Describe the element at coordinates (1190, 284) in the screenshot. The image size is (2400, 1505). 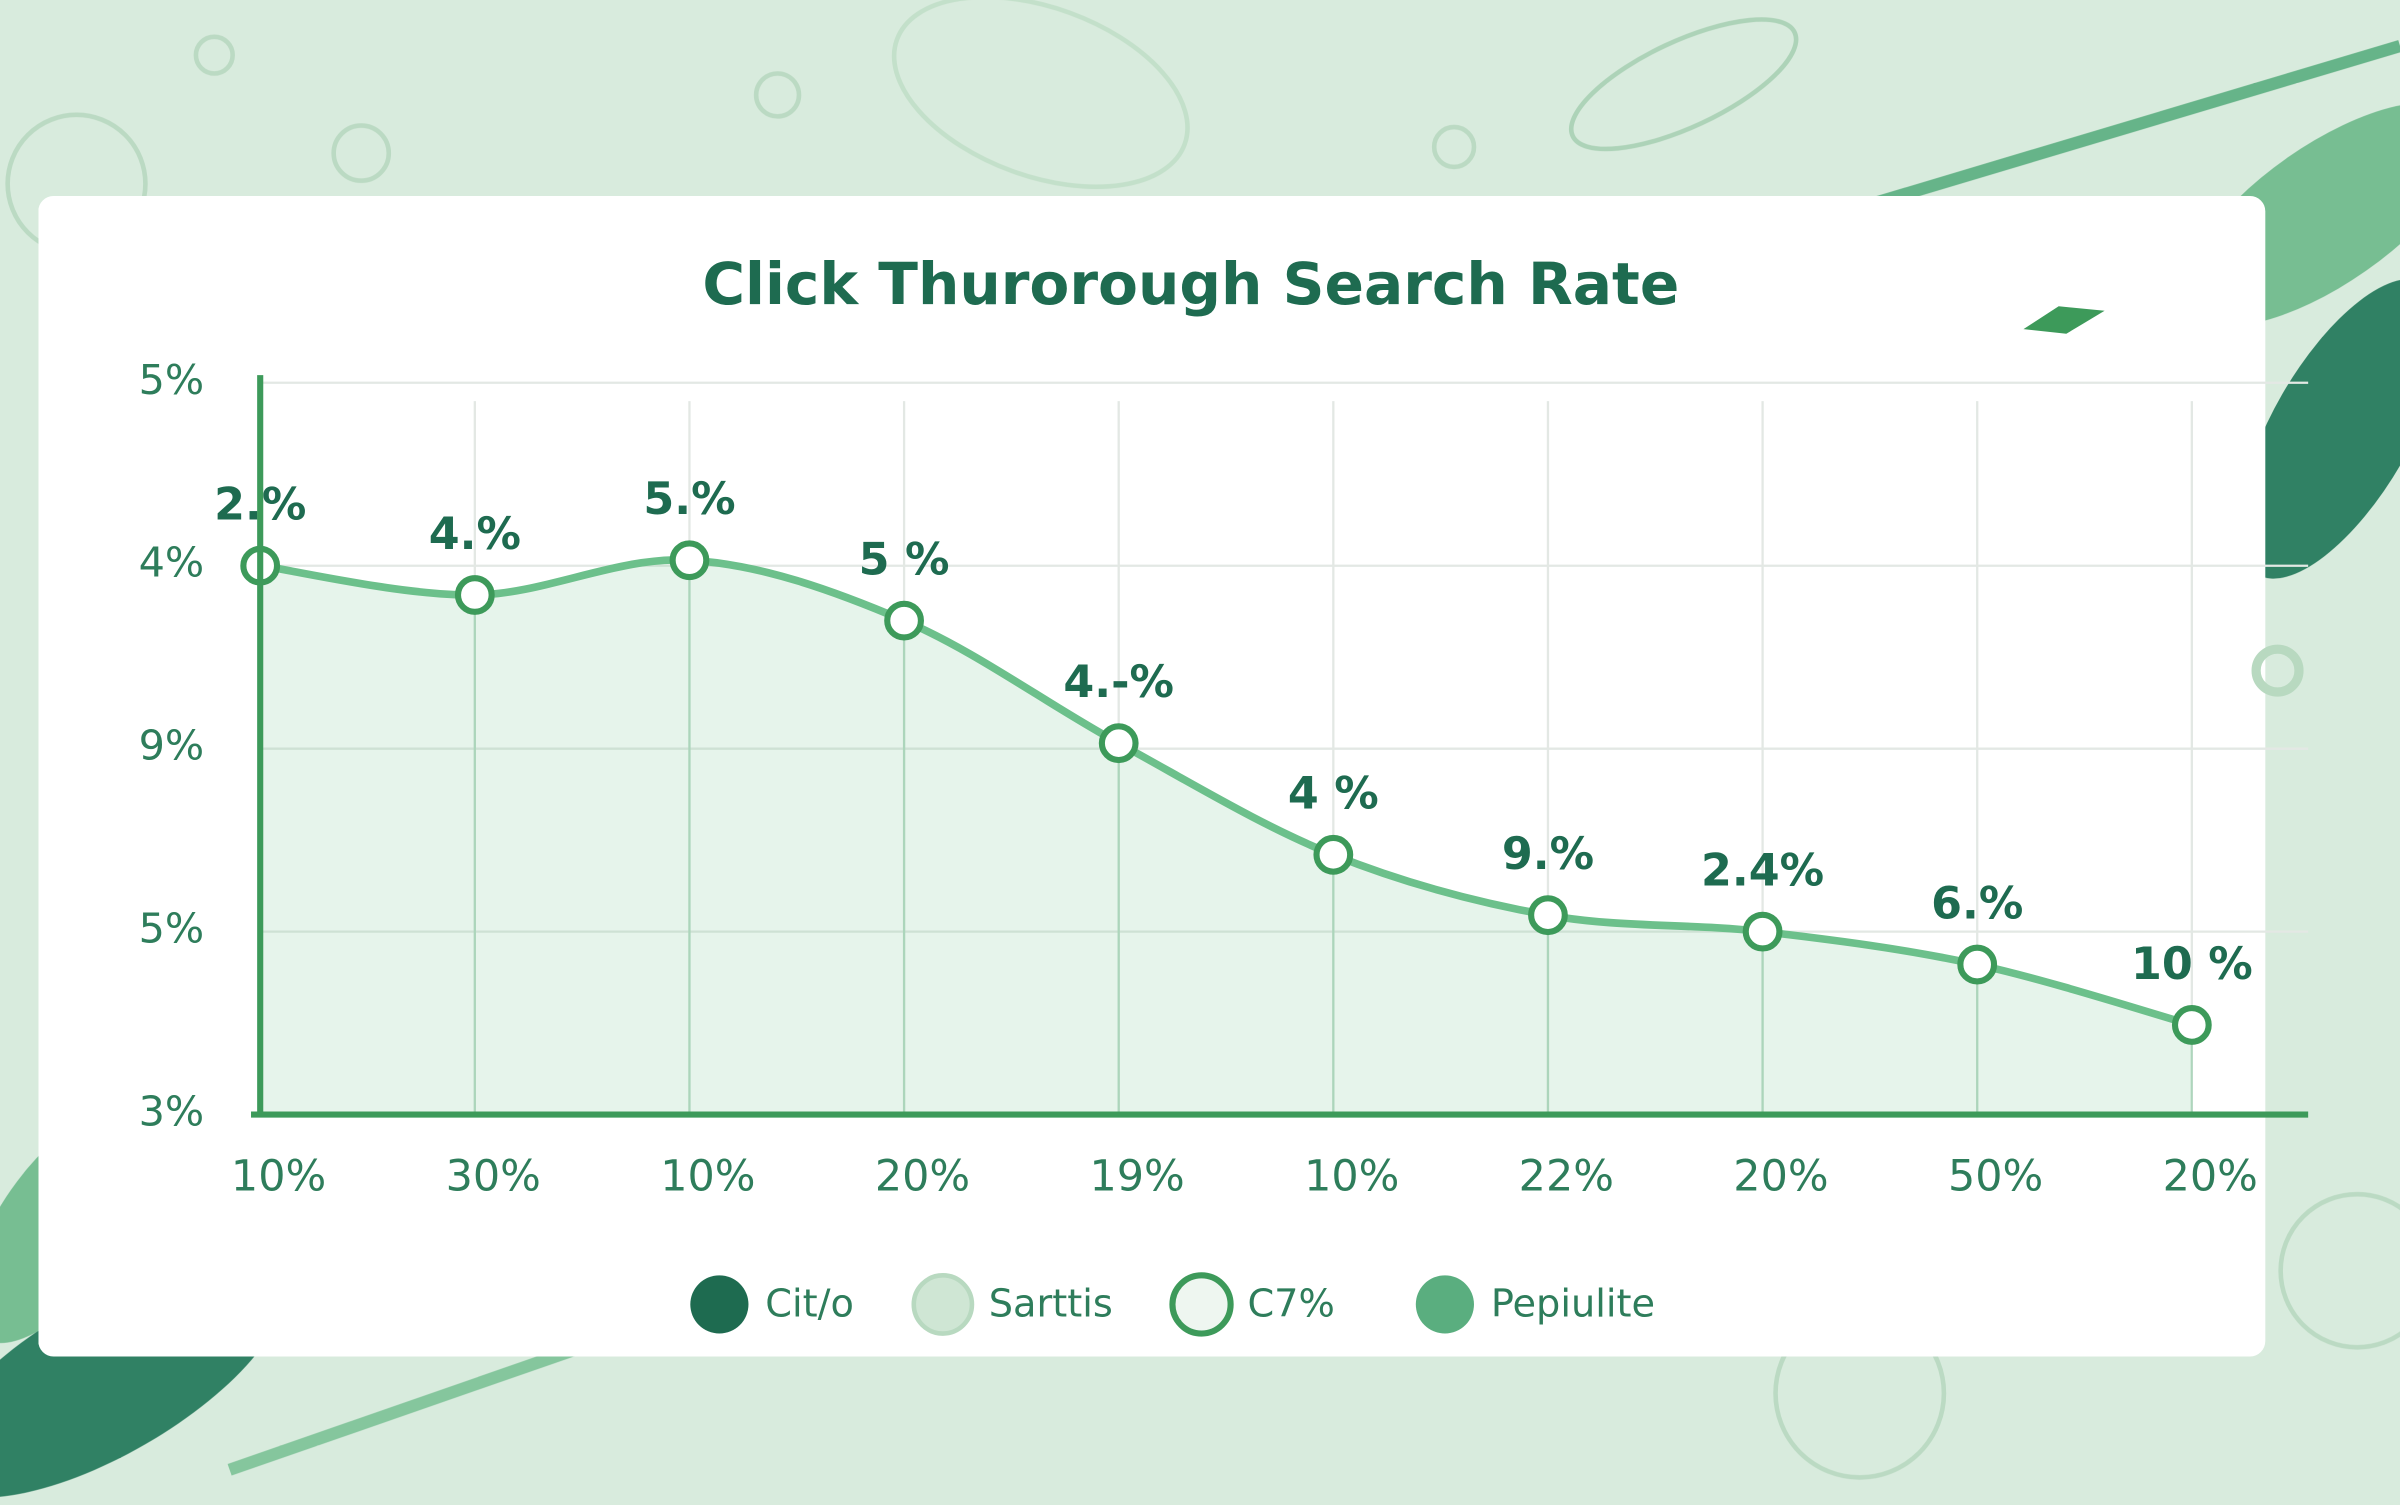
I see `chart-title: Click Thurorough Search Rate` at that location.